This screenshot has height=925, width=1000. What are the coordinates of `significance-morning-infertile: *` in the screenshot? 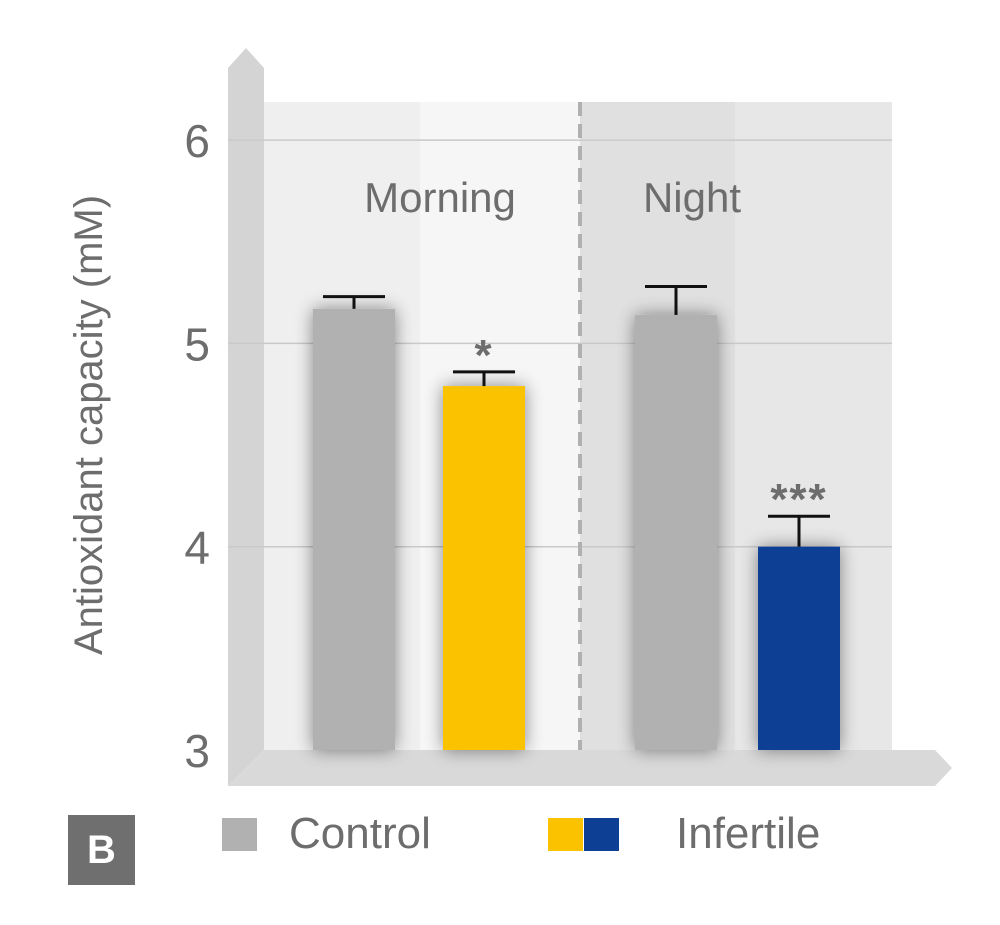 It's located at (483, 355).